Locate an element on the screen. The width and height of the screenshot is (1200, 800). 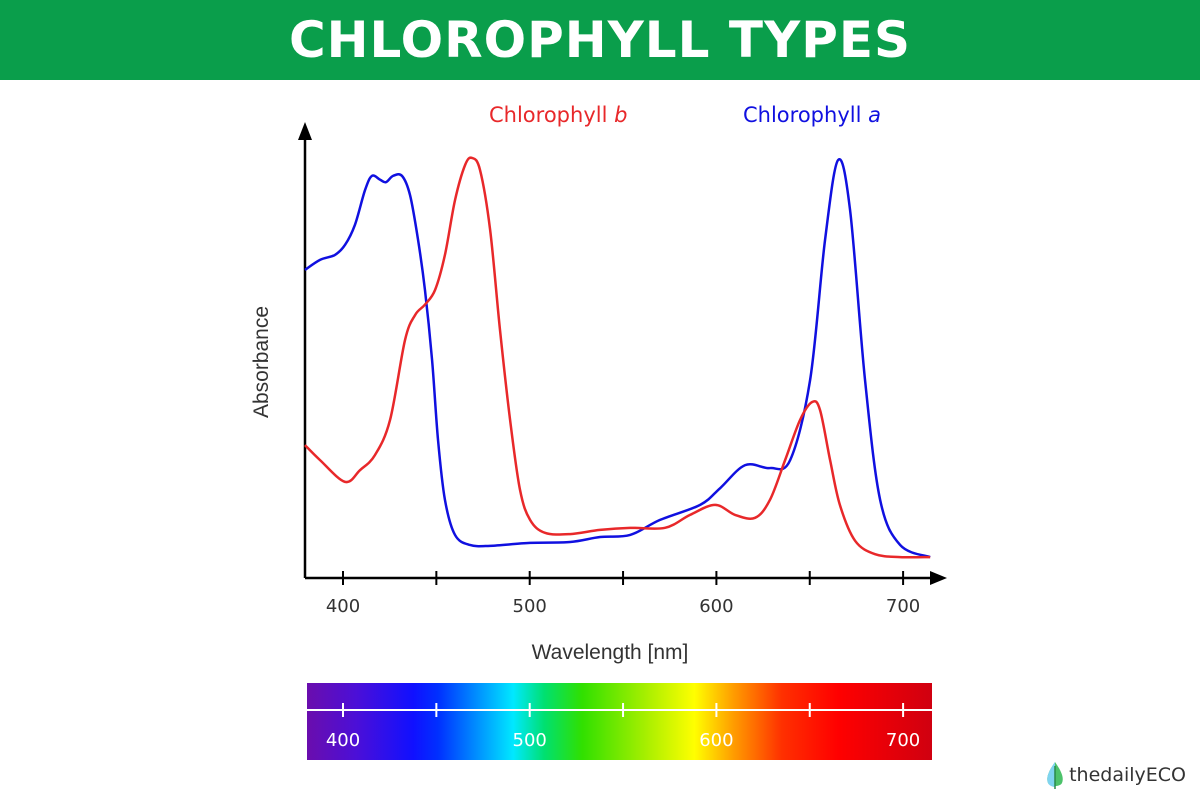
x-tick-label: 400 is located at coordinates (343, 606).